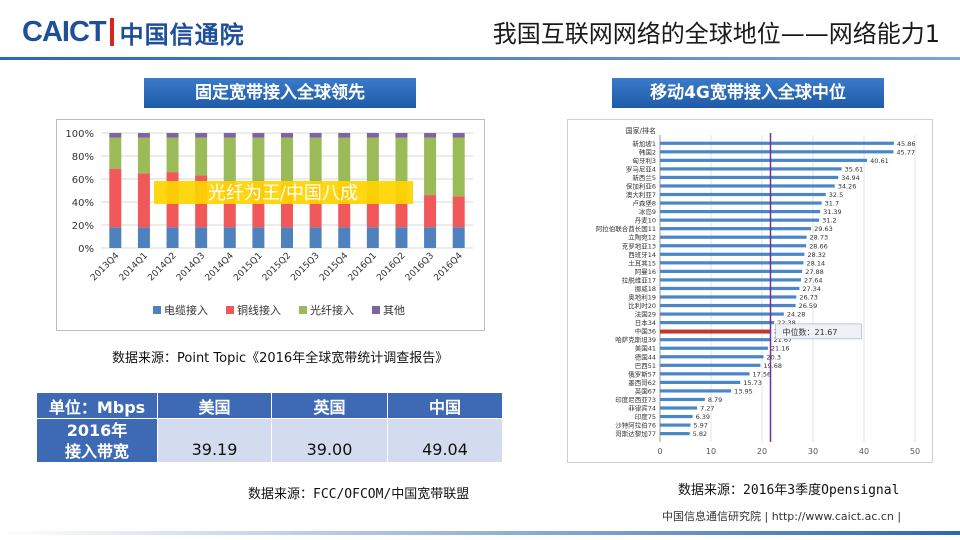  Describe the element at coordinates (445, 405) in the screenshot. I see `table-header-cn: 中国` at that location.